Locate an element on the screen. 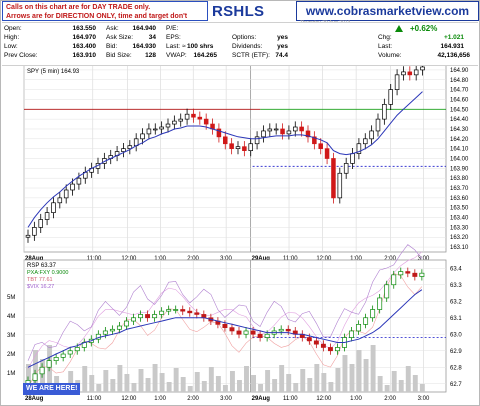  volume-label: Volume: is located at coordinates (390, 55).